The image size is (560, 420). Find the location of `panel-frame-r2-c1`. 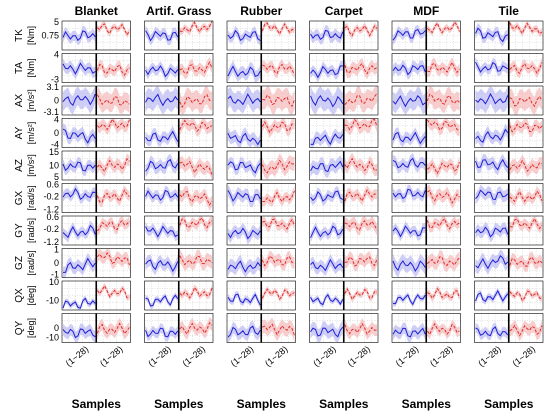

panel-frame-r2-c1 is located at coordinates (179, 100).